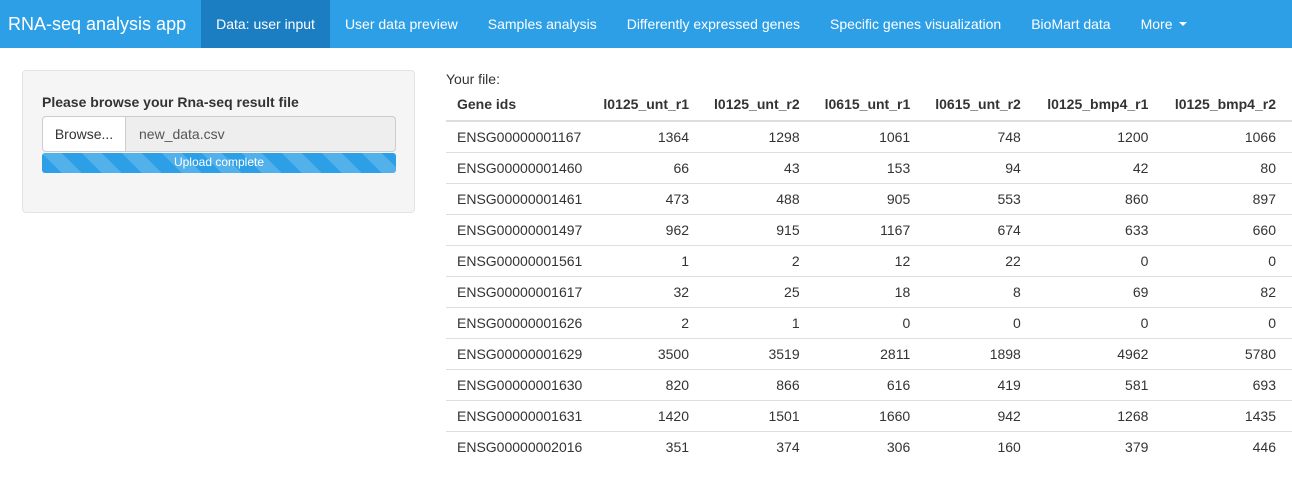  Describe the element at coordinates (520, 446) in the screenshot. I see `gene-id-cell: ENSG00000002016` at that location.